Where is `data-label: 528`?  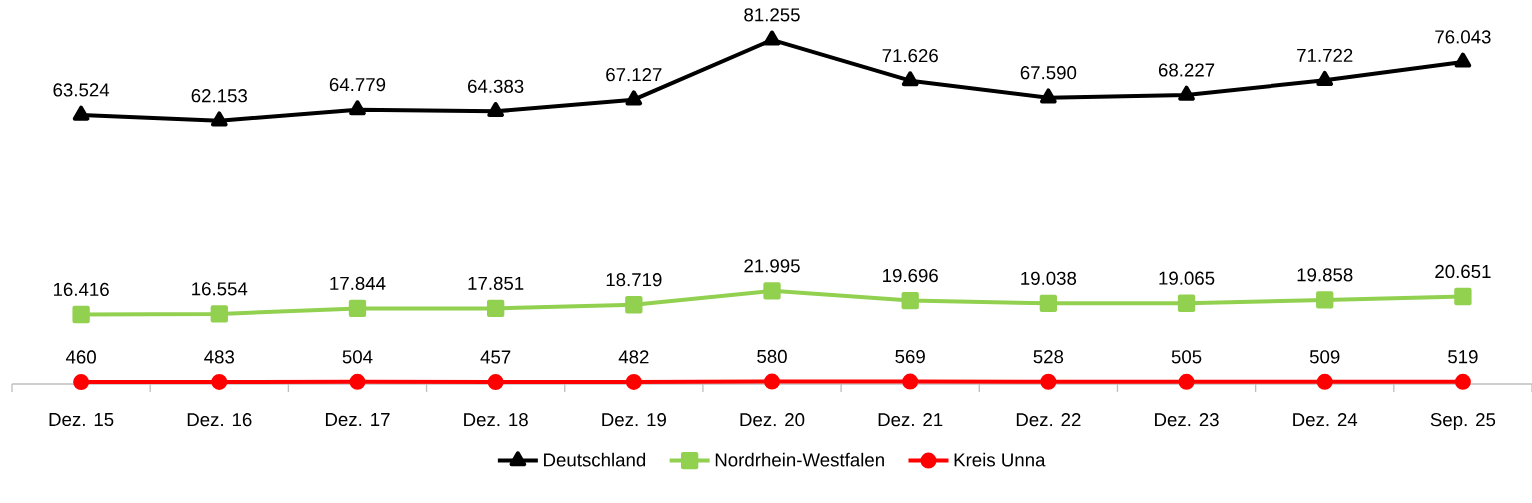
data-label: 528 is located at coordinates (1048, 357).